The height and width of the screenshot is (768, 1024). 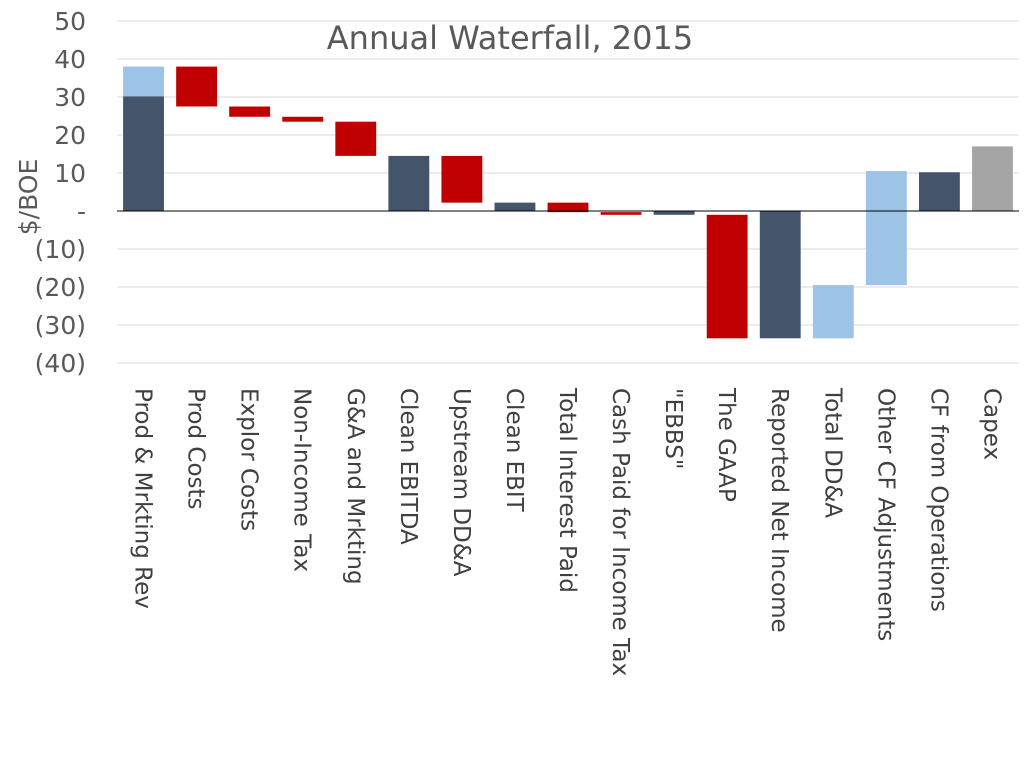 What do you see at coordinates (779, 510) in the screenshot?
I see `category-label: Reported Net Income` at bounding box center [779, 510].